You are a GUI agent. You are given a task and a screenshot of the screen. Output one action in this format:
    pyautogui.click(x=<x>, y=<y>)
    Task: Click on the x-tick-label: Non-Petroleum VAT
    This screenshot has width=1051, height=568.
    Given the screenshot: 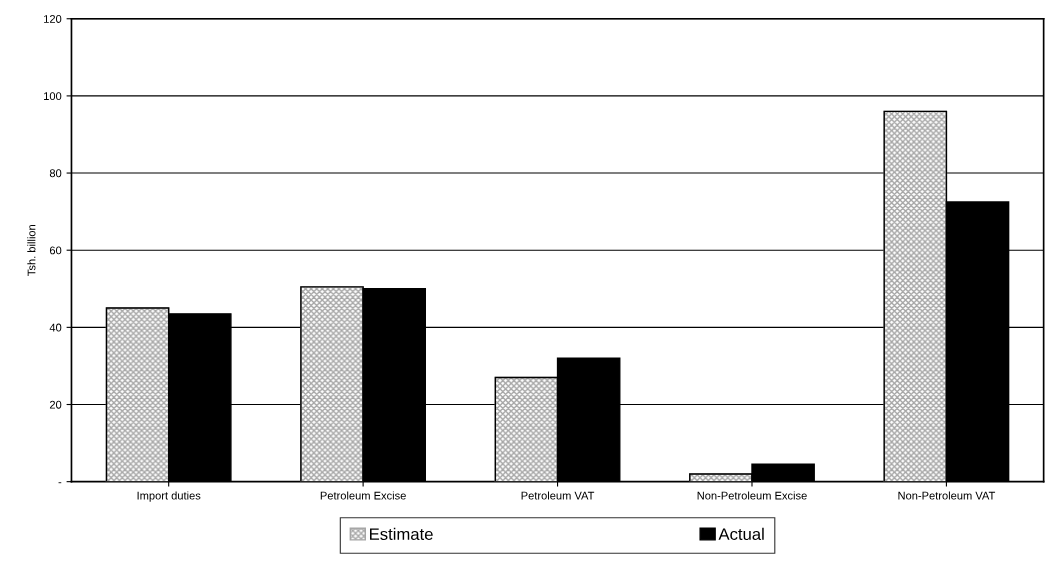 What is the action you would take?
    pyautogui.click(x=947, y=495)
    